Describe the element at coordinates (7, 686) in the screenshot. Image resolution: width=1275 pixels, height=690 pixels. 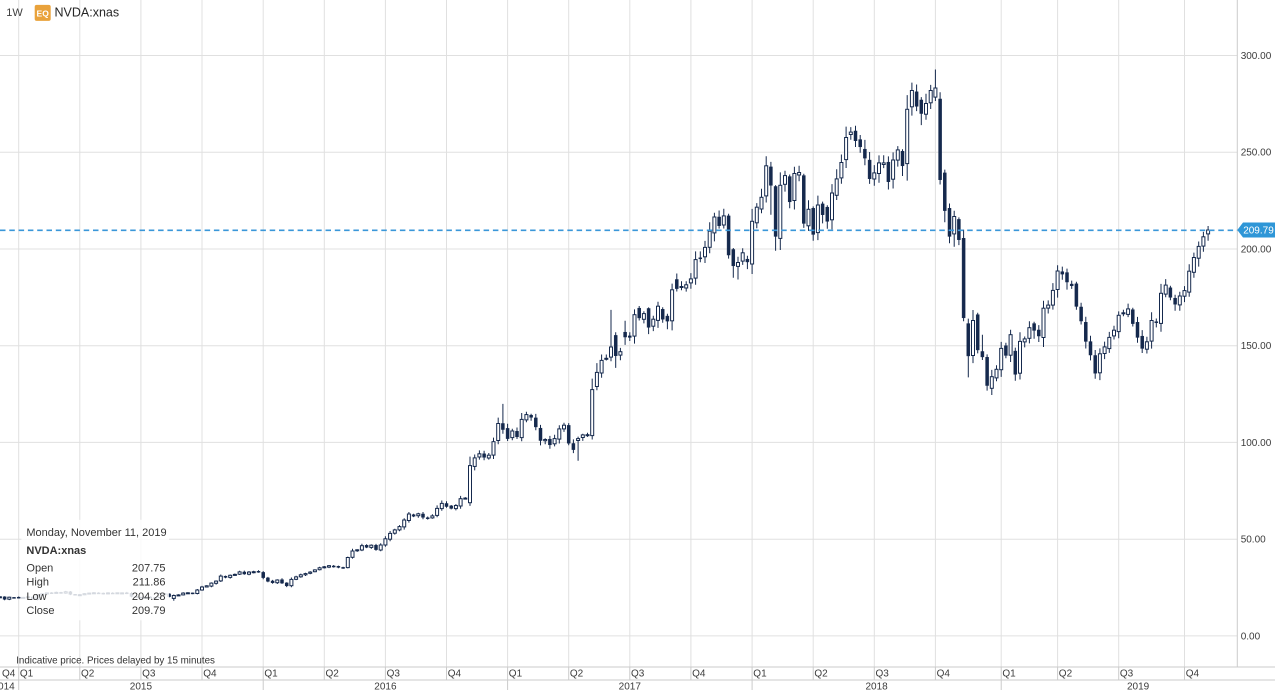
I see `svg-text: 2014` at that location.